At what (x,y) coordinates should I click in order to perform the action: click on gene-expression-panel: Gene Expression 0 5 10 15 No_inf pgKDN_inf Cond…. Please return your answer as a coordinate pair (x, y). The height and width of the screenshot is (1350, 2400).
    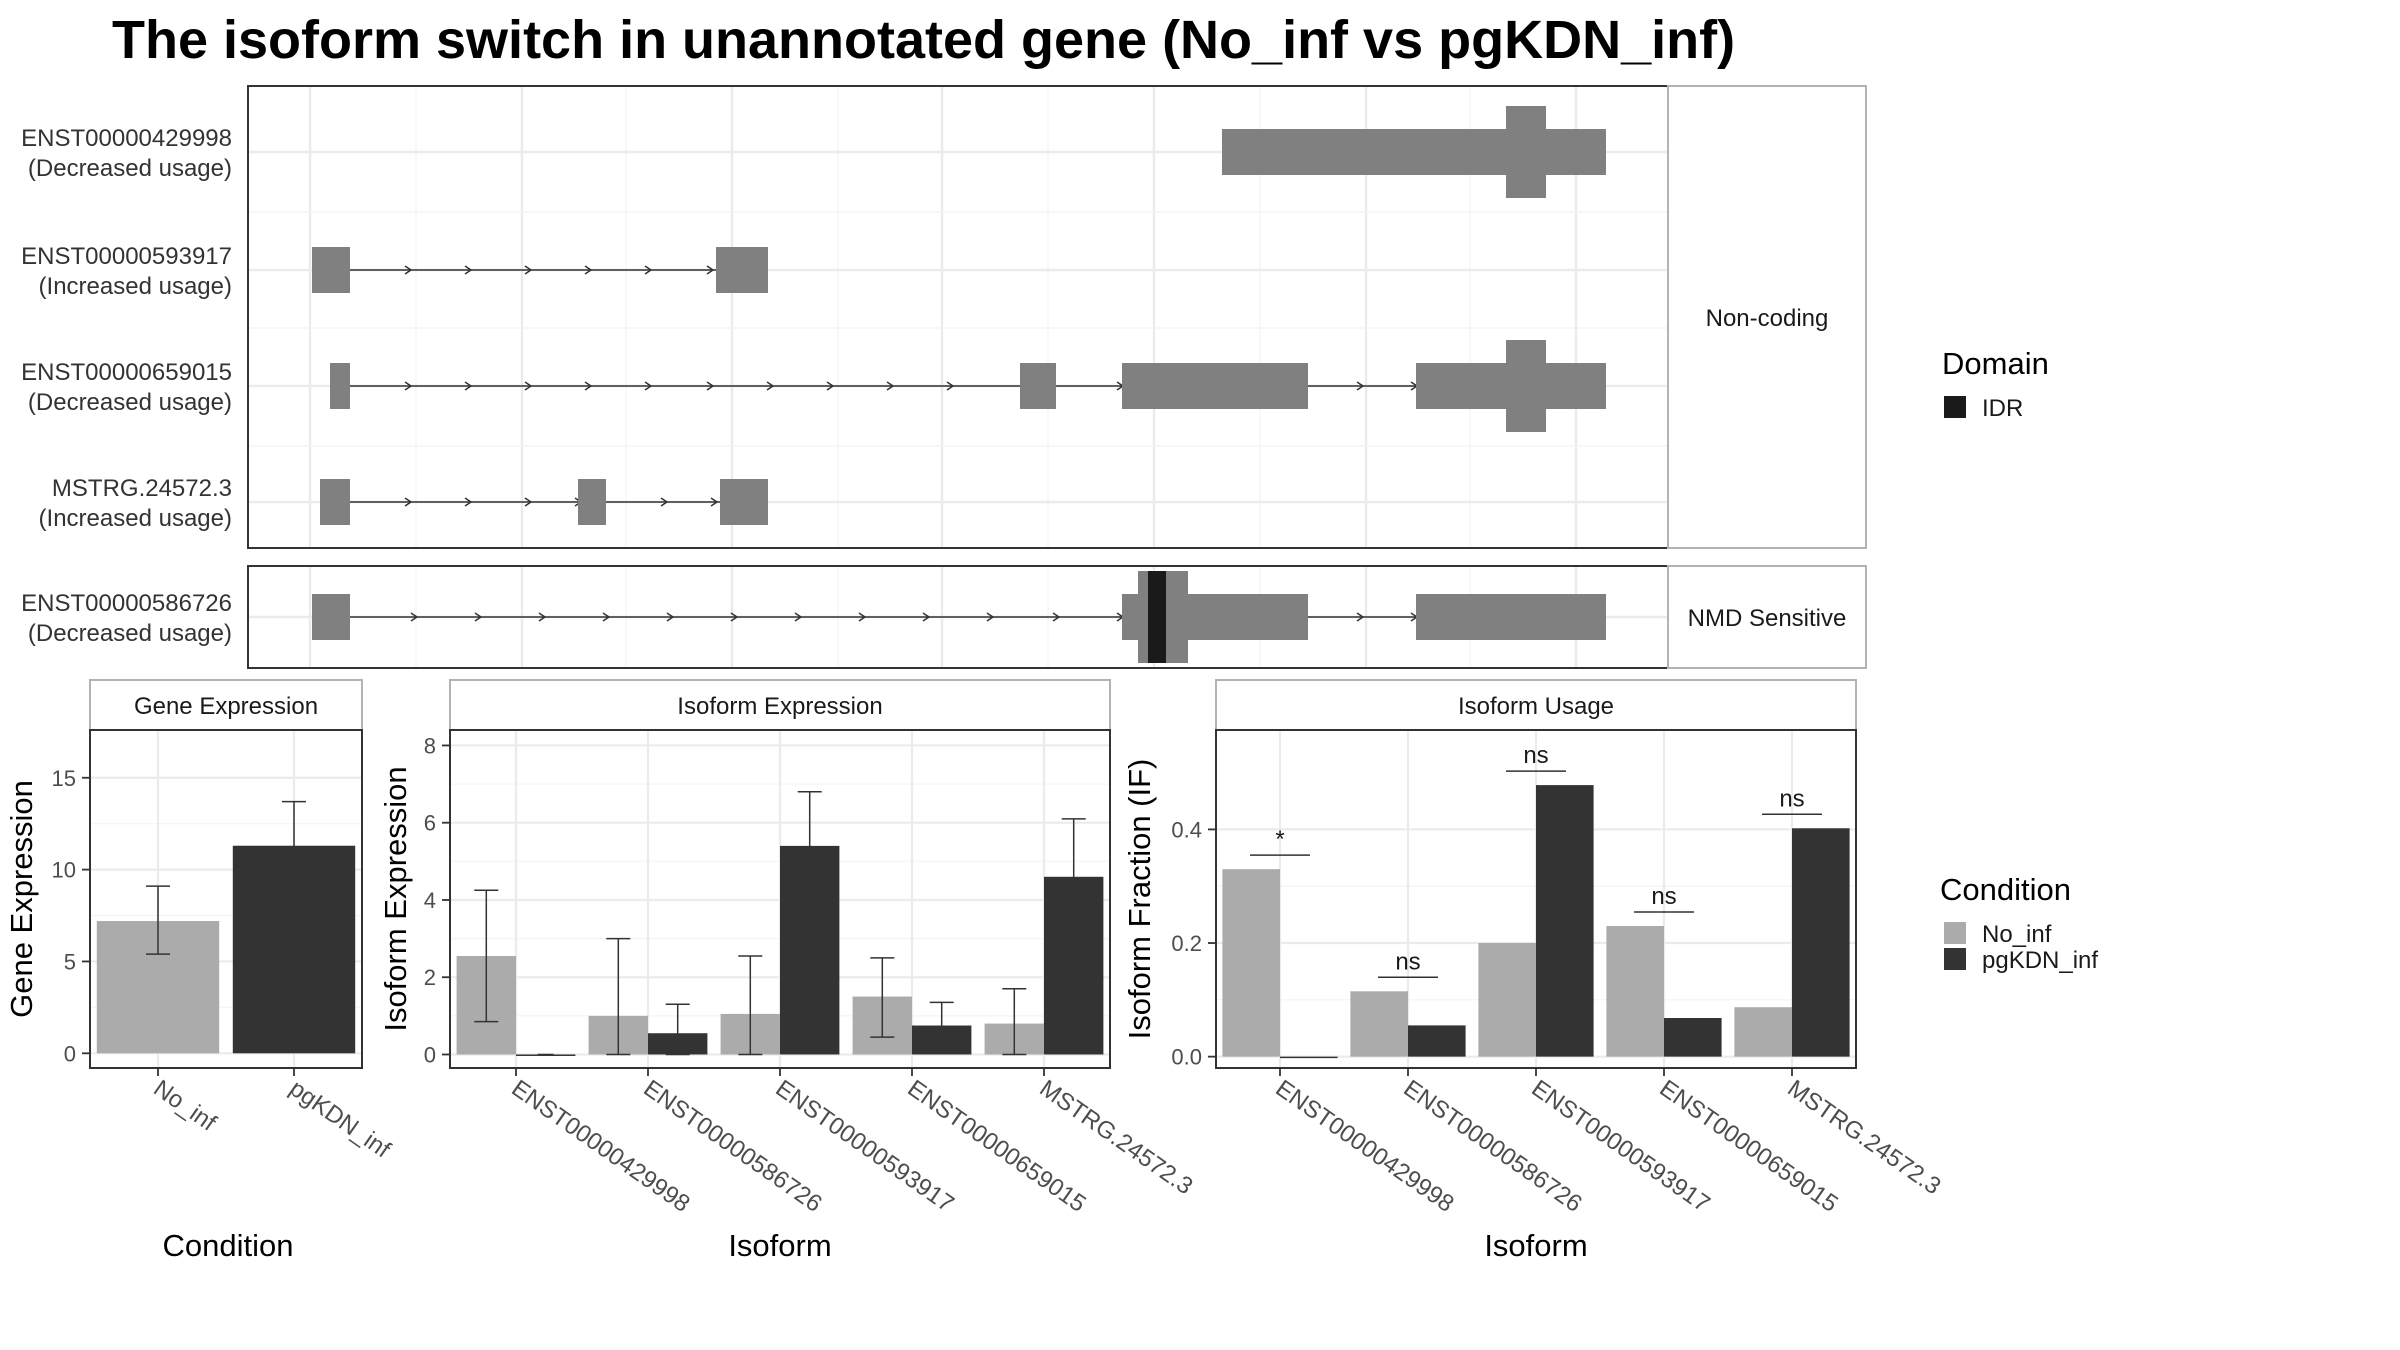
    Looking at the image, I should click on (199, 971).